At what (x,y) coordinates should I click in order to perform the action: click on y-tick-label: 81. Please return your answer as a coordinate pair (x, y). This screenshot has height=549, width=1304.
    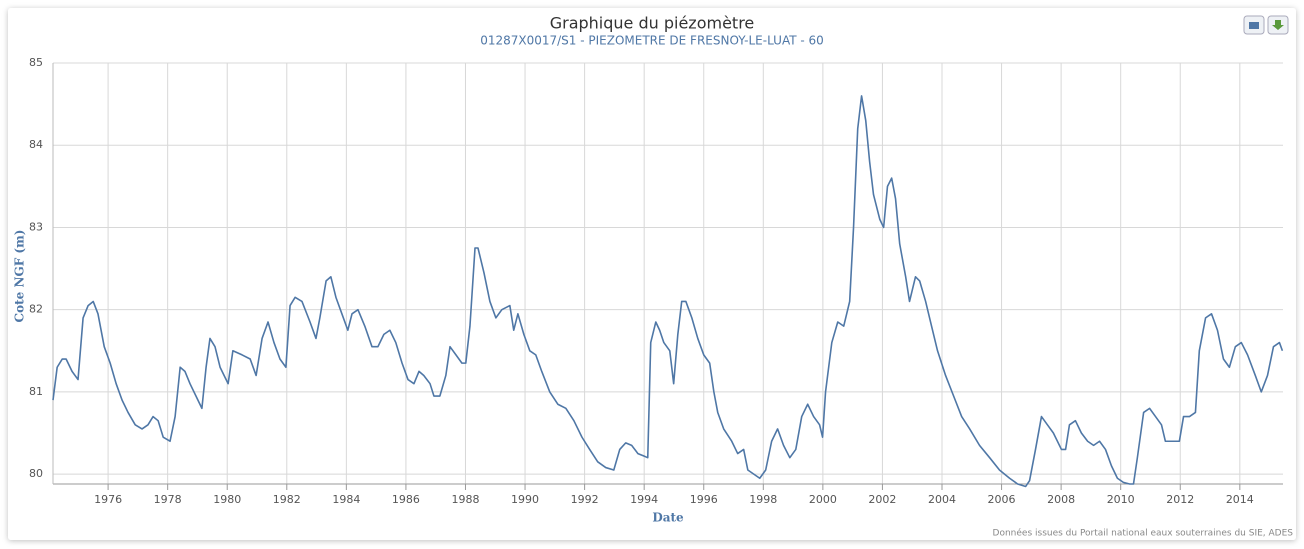
    Looking at the image, I should click on (36, 391).